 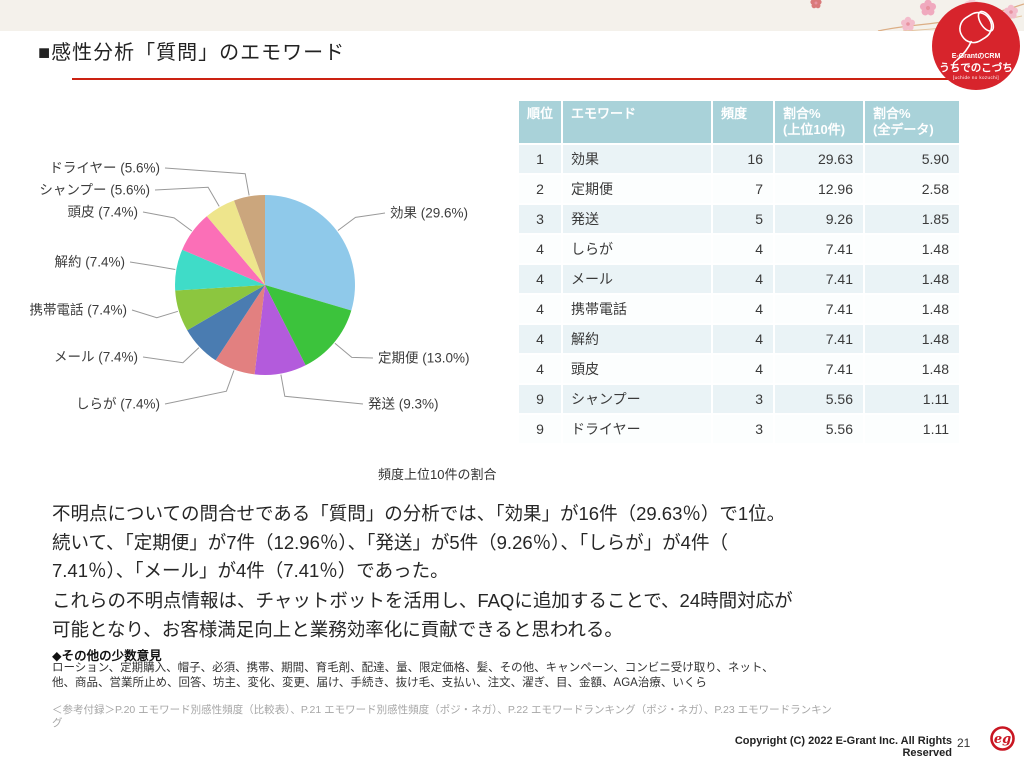 What do you see at coordinates (976, 67) in the screenshot?
I see `logo-product-text: うちでのこづち` at bounding box center [976, 67].